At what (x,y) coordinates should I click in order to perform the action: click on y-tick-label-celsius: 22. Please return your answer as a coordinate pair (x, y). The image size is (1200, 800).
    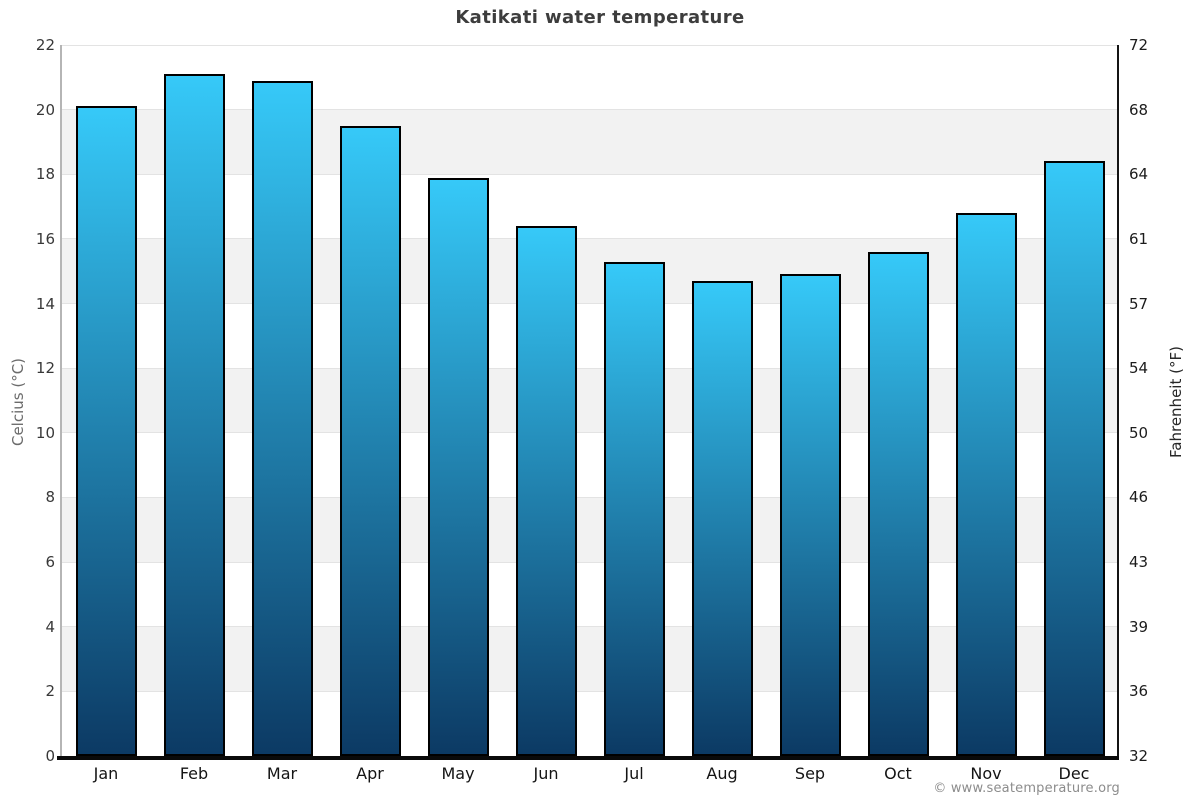
    Looking at the image, I should click on (45, 45).